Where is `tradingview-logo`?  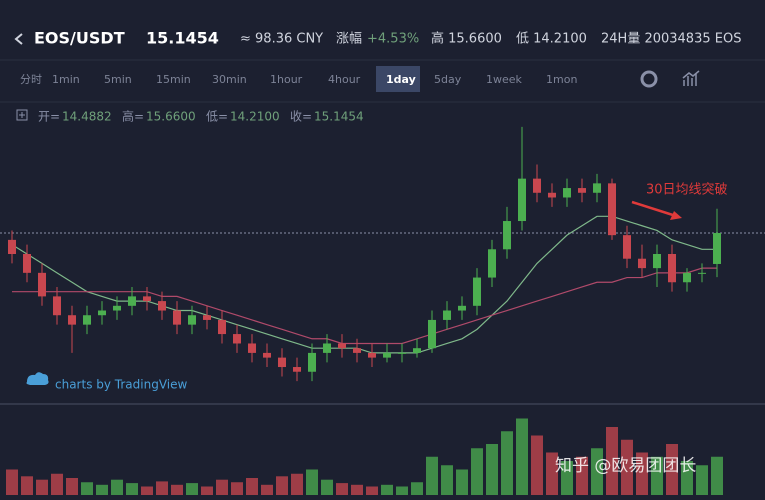 tradingview-logo is located at coordinates (37, 378).